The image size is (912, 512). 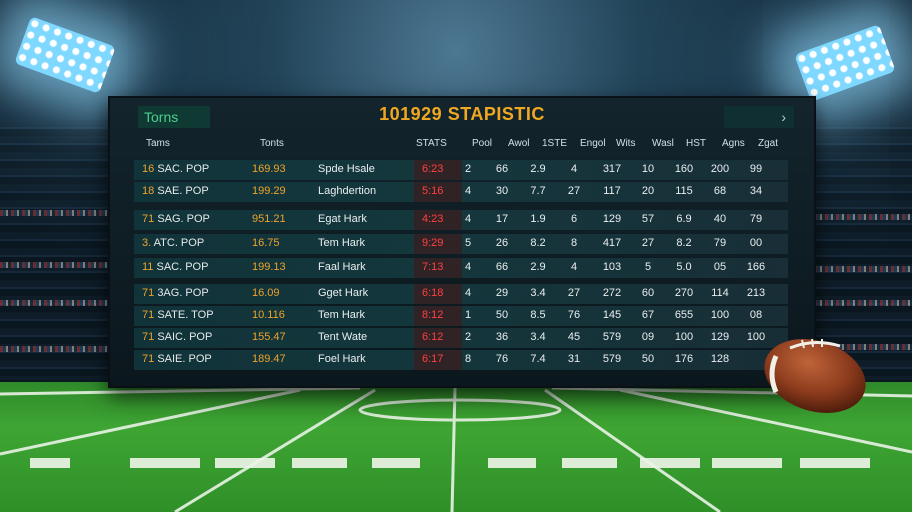 What do you see at coordinates (626, 143) in the screenshot?
I see `column-header: Wits` at bounding box center [626, 143].